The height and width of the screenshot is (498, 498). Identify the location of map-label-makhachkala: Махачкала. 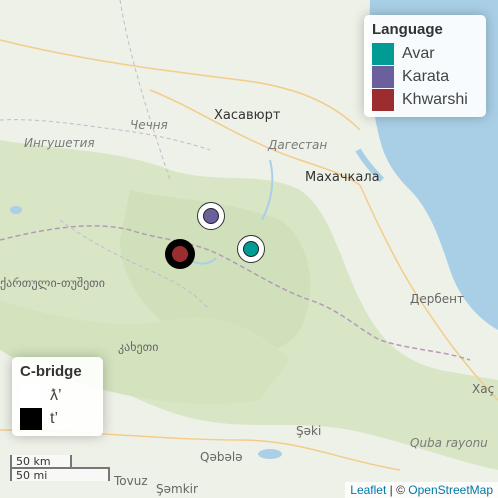
(342, 177).